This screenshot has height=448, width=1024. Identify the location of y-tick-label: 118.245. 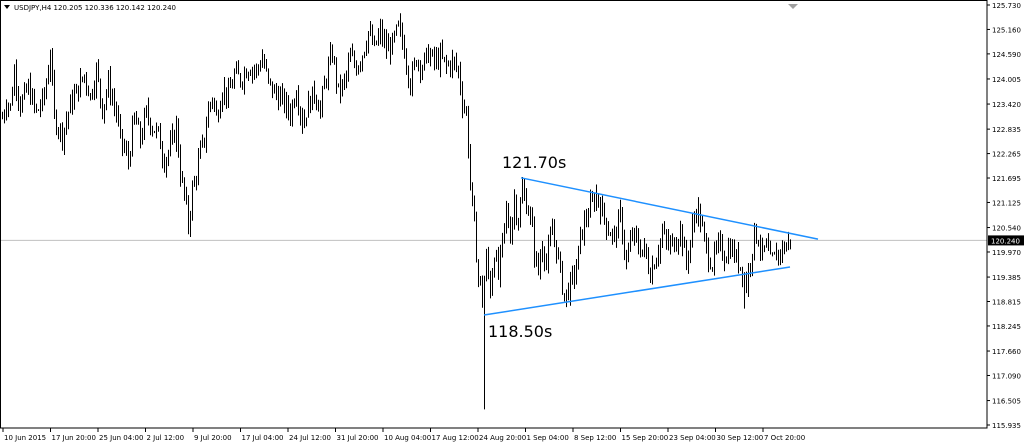
(1006, 327).